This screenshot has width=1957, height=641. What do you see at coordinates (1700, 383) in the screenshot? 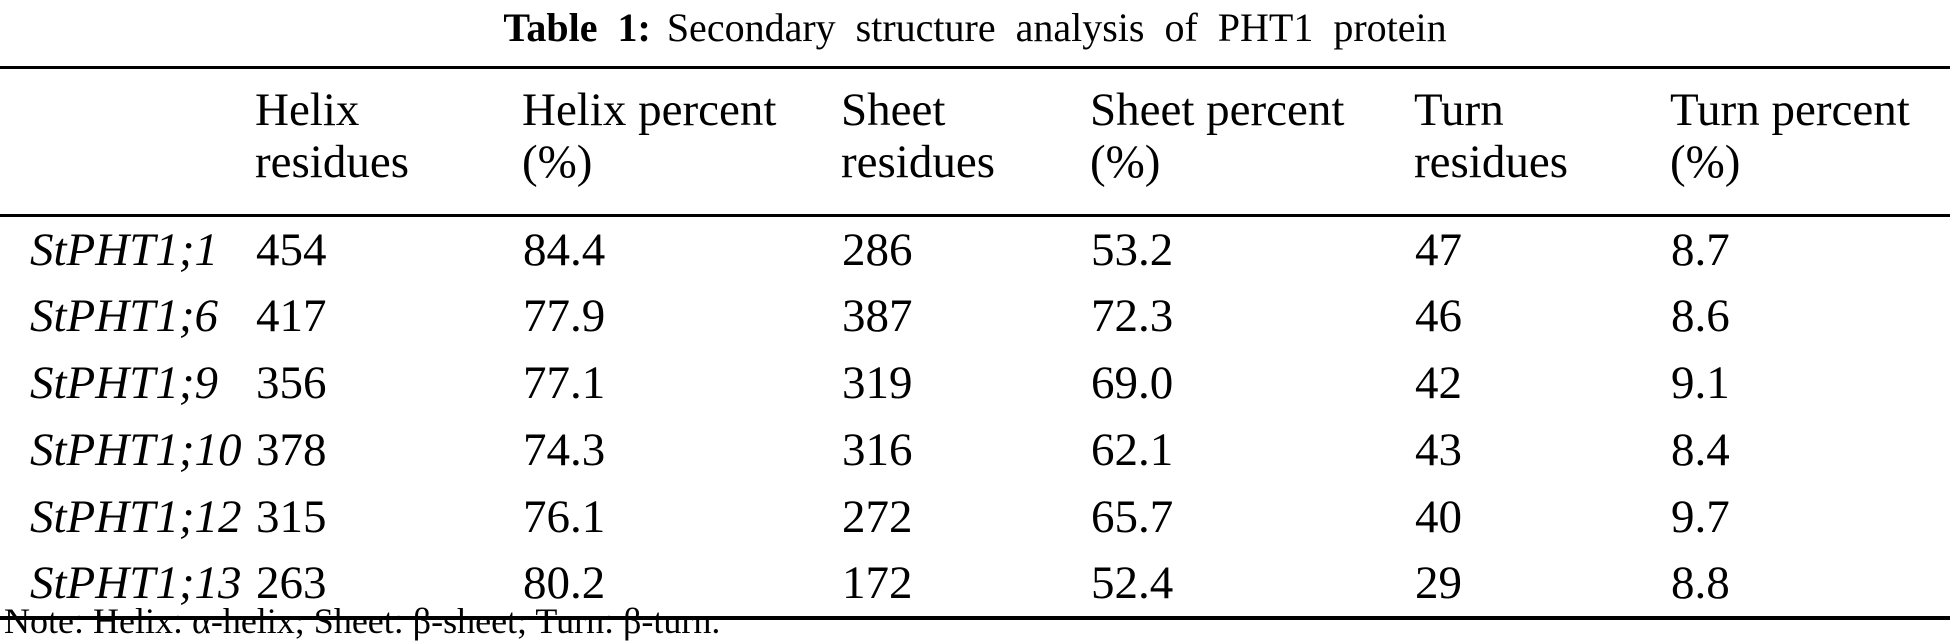
I see `table-cell: 9.1` at bounding box center [1700, 383].